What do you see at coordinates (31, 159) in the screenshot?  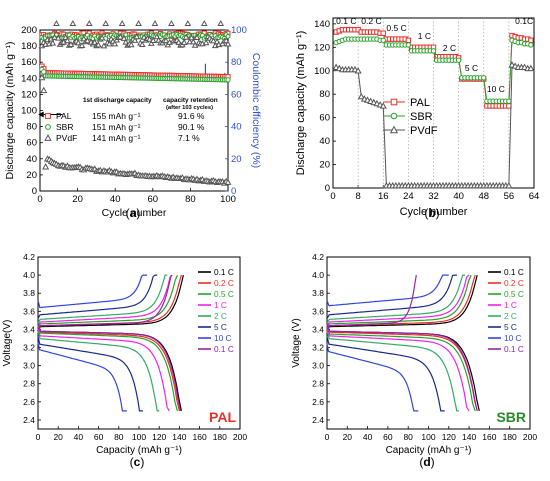 I see `y-tick-label: 40` at bounding box center [31, 159].